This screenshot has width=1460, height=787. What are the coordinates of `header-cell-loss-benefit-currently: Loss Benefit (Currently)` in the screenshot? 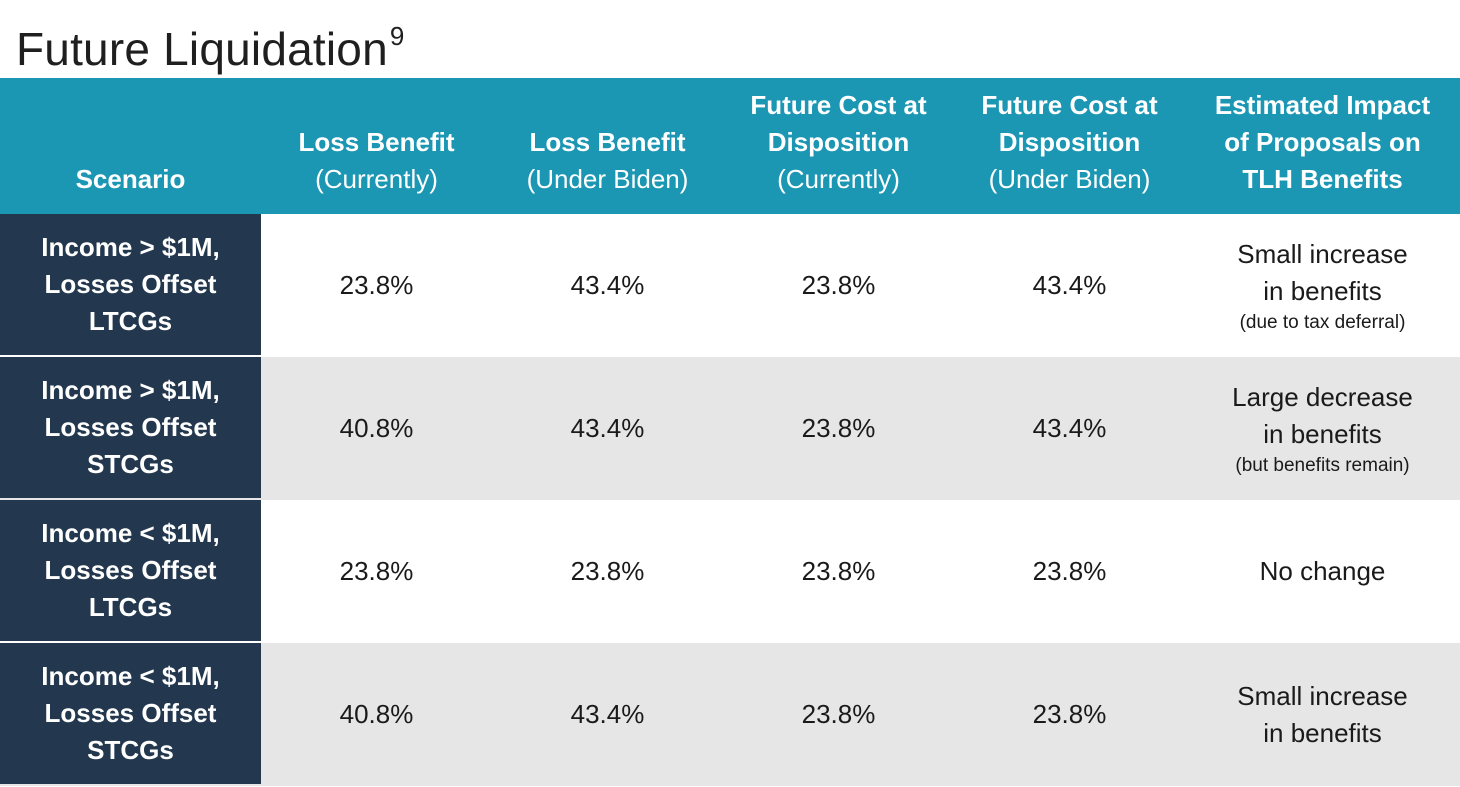 It's located at (376, 146).